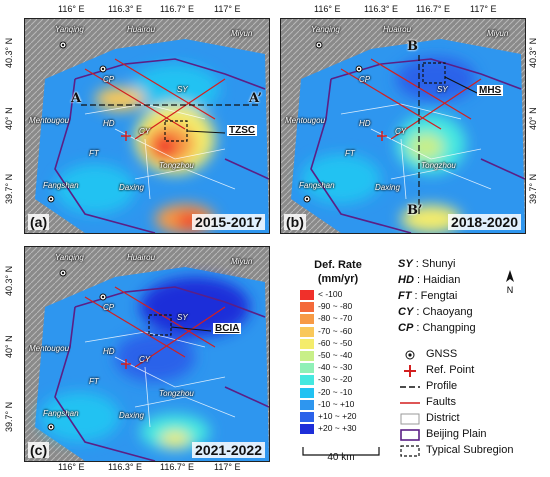  What do you see at coordinates (447, 312) in the screenshot?
I see `district-name: Chaoyang` at bounding box center [447, 312].